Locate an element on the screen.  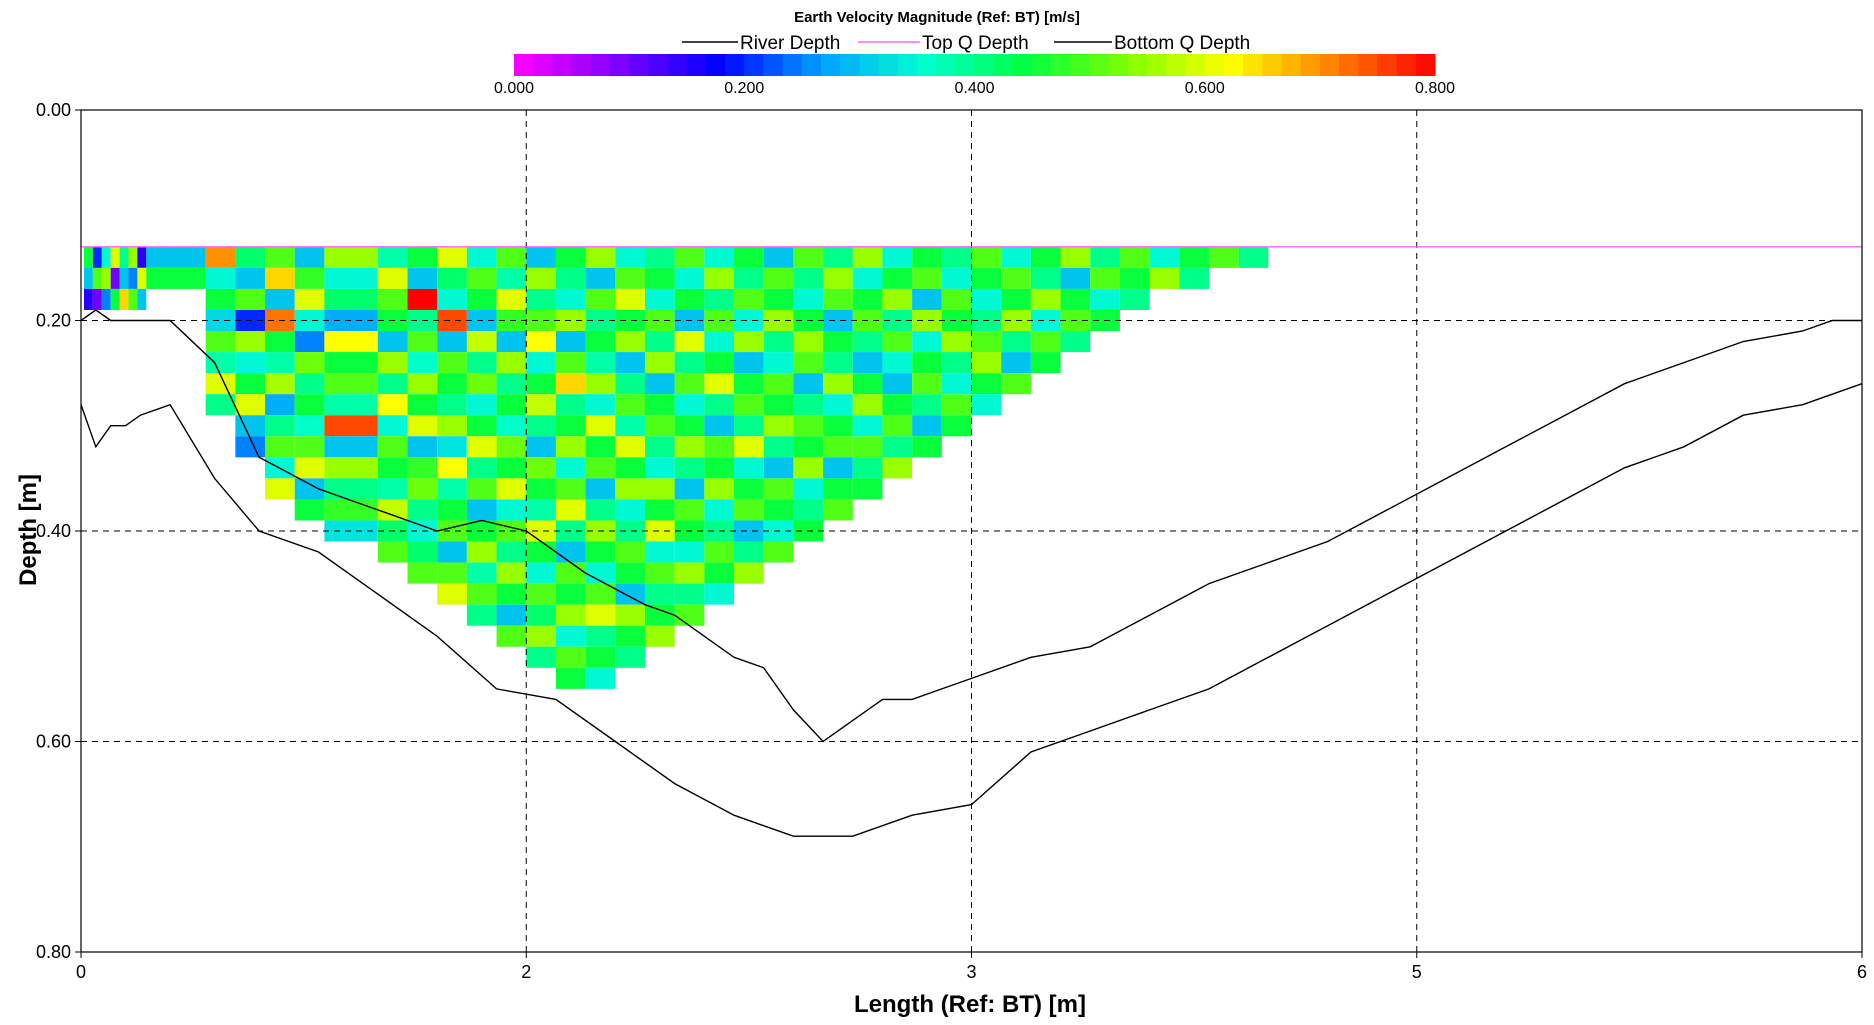
y-tick-label: 0.40 is located at coordinates (53, 531).